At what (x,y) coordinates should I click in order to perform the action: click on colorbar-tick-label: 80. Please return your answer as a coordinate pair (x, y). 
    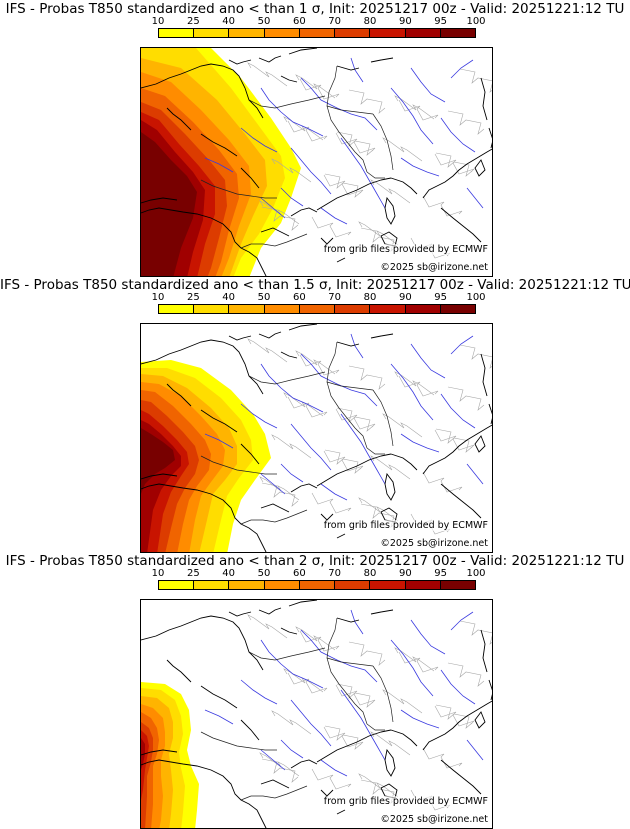
    Looking at the image, I should click on (370, 573).